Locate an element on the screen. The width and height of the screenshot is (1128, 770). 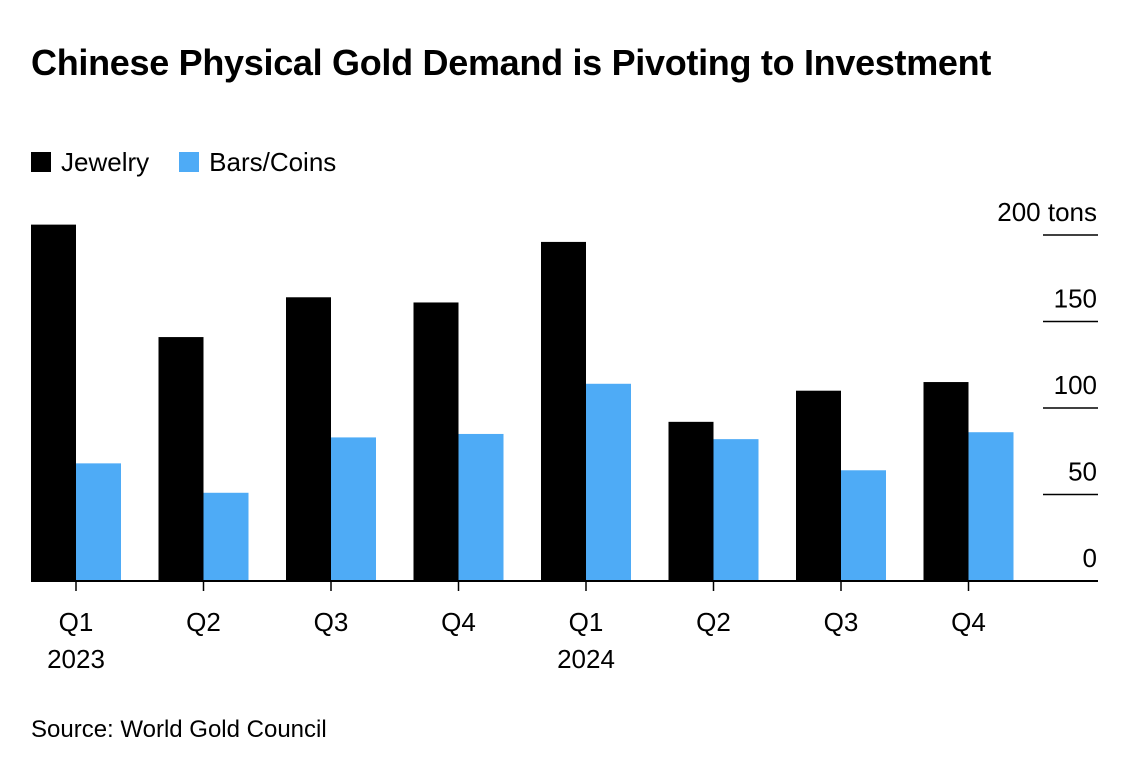
legend-item-jewelry: Jewelry is located at coordinates (90, 162).